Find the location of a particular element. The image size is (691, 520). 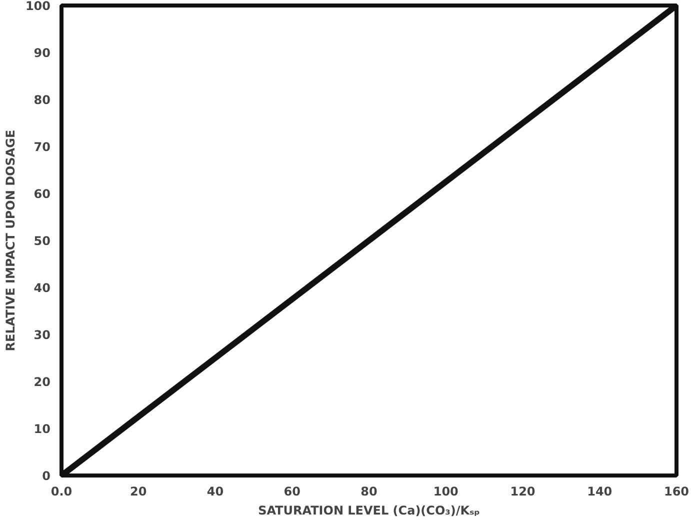

x-tick-label: 120 is located at coordinates (523, 491).